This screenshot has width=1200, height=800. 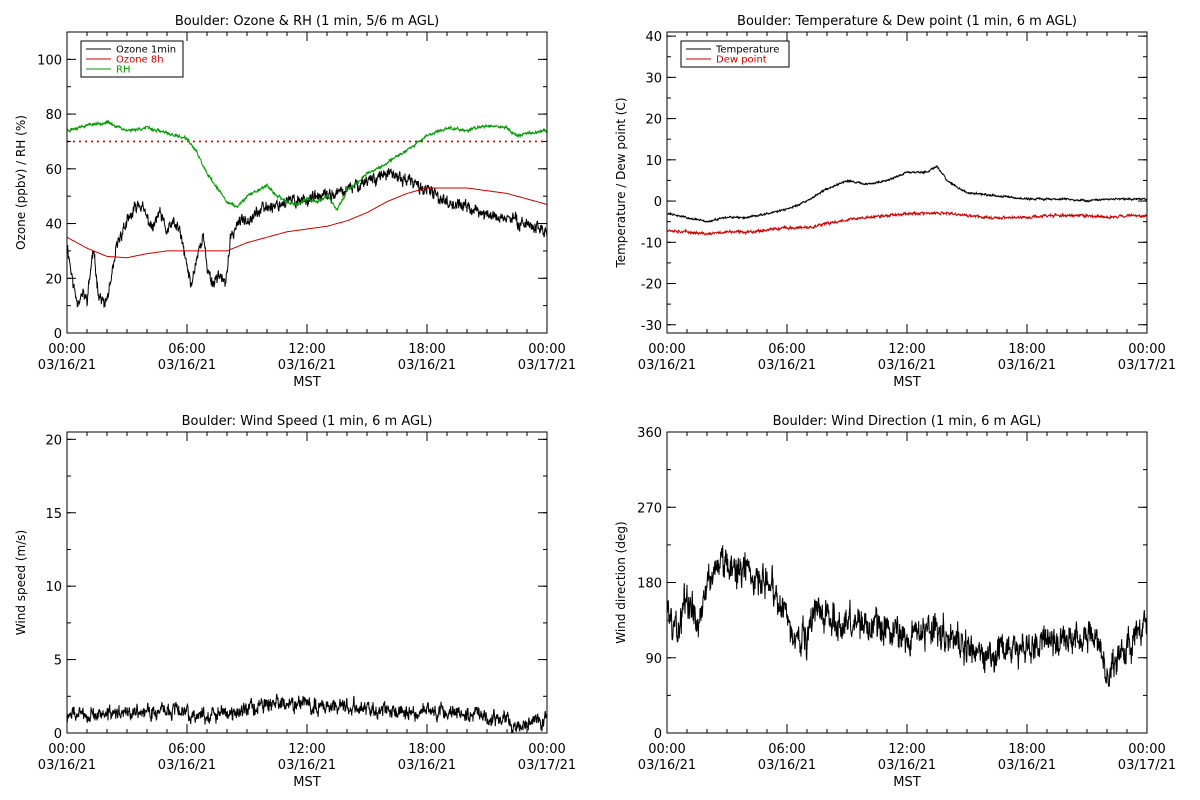 I want to click on y-tick-label: 180, so click(x=649, y=584).